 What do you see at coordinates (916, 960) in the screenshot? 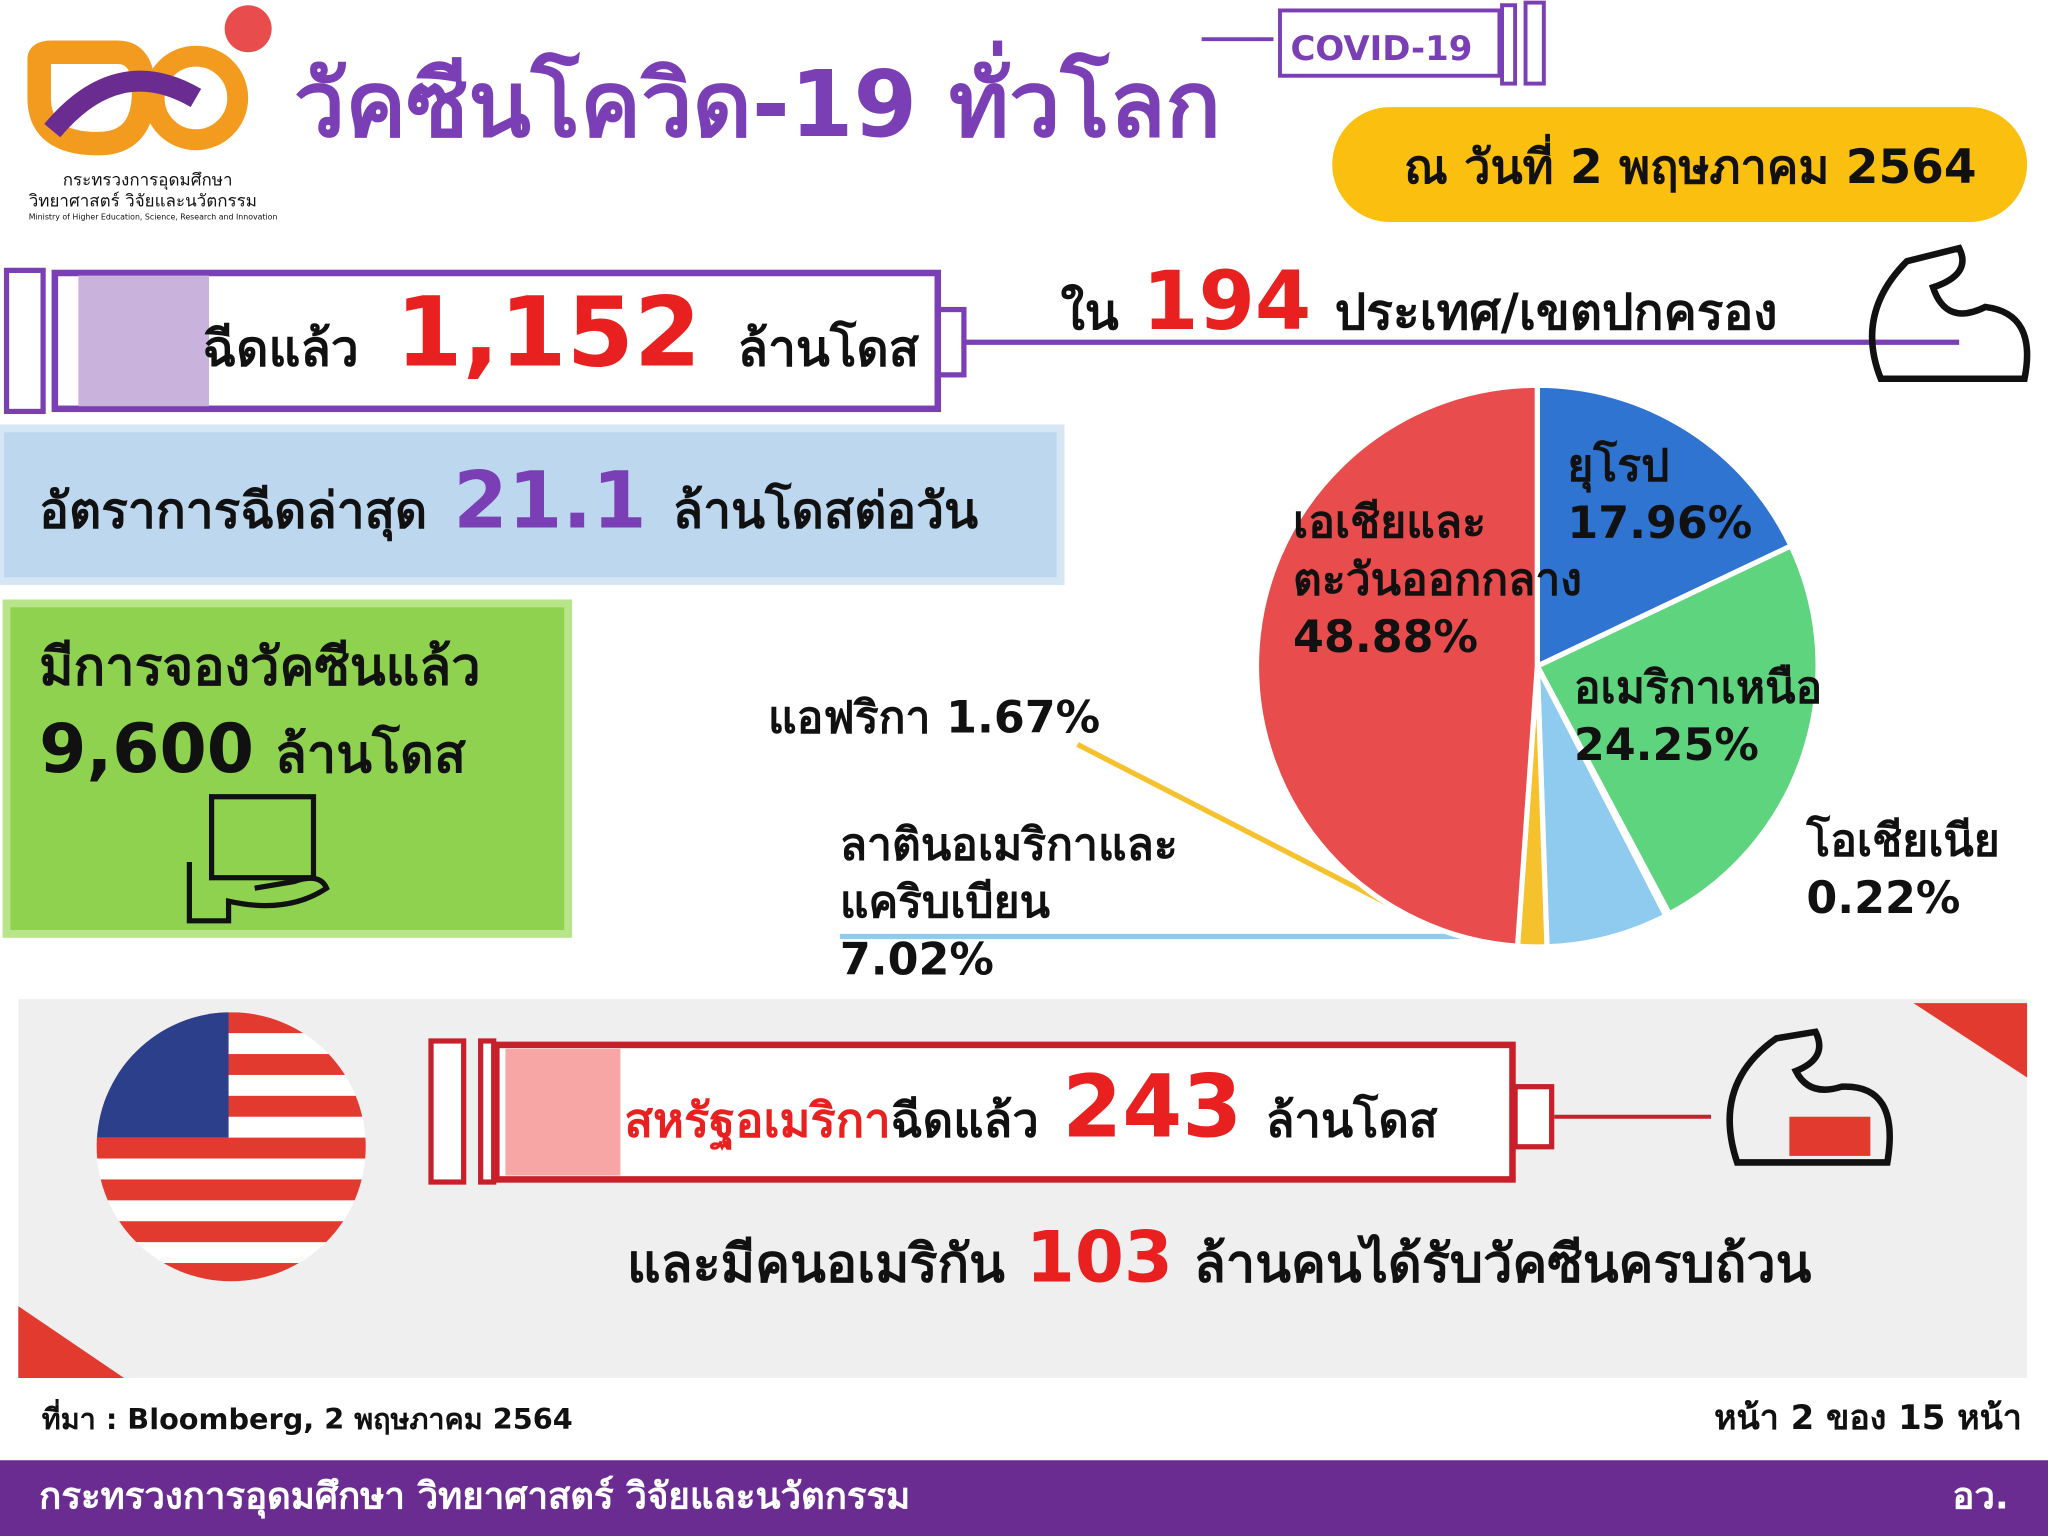
I see `value-label: 7.02%` at bounding box center [916, 960].